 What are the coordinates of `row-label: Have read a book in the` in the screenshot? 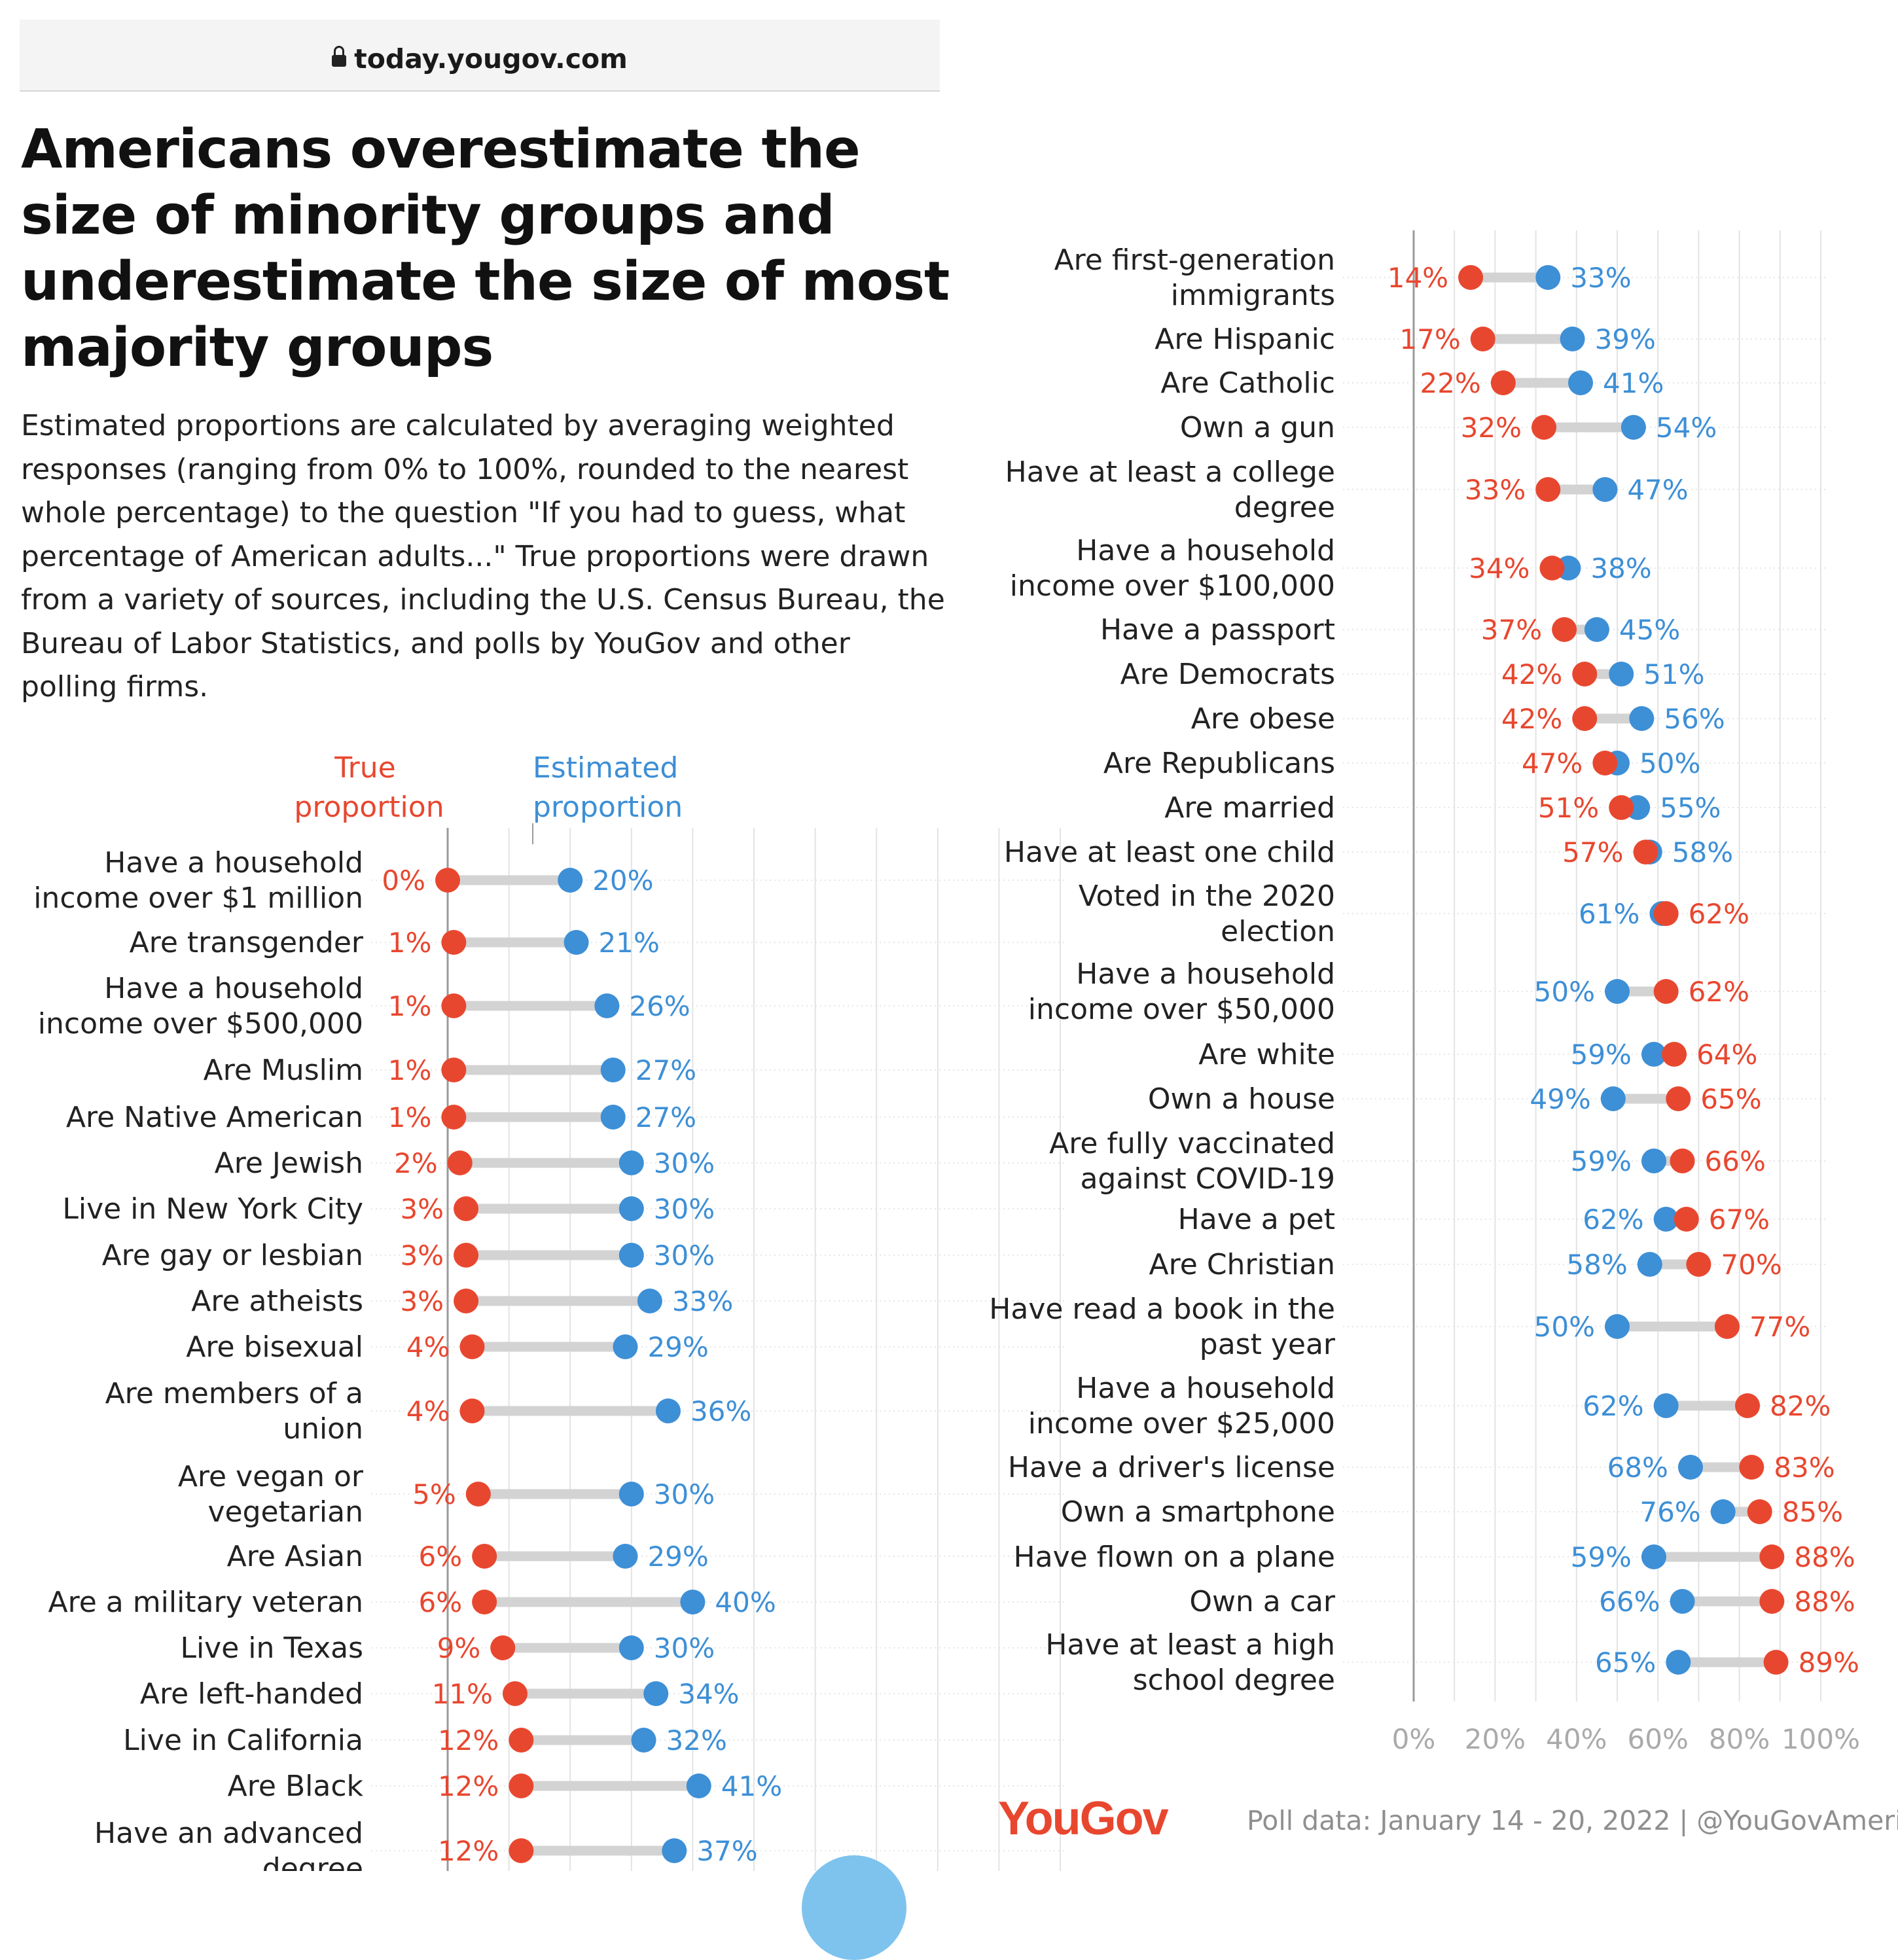 It's located at (1162, 1309).